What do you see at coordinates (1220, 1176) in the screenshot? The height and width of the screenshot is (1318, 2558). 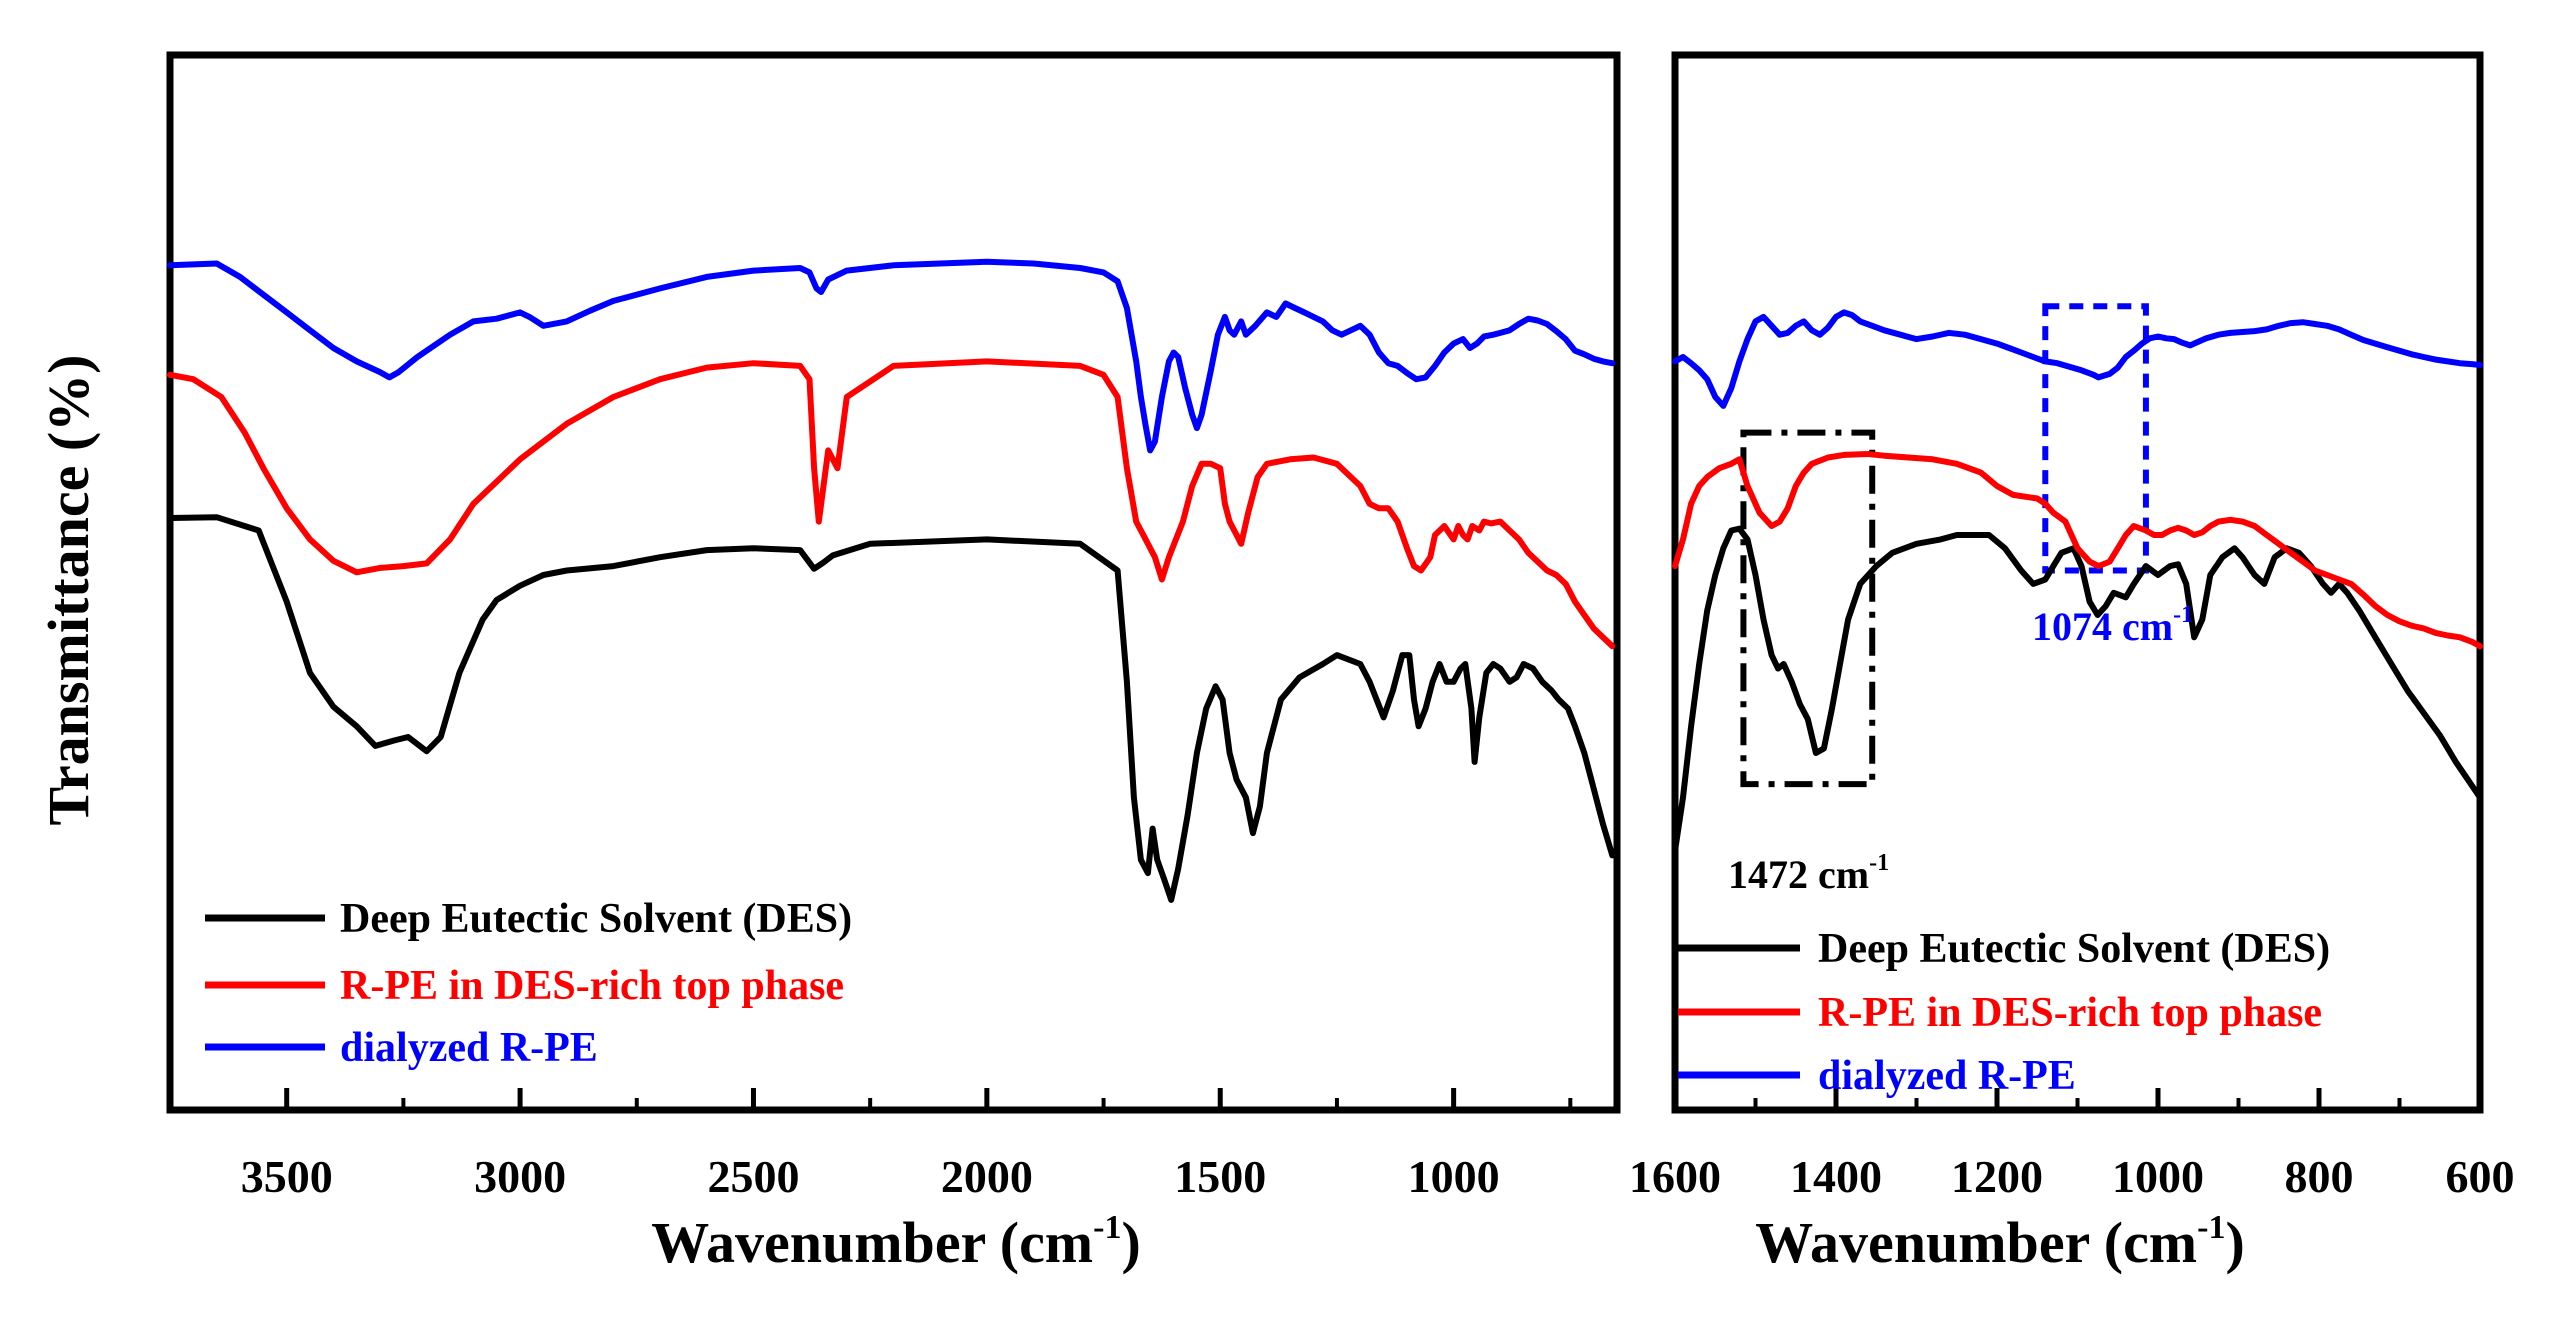 I see `x-tick-label: 1500` at bounding box center [1220, 1176].